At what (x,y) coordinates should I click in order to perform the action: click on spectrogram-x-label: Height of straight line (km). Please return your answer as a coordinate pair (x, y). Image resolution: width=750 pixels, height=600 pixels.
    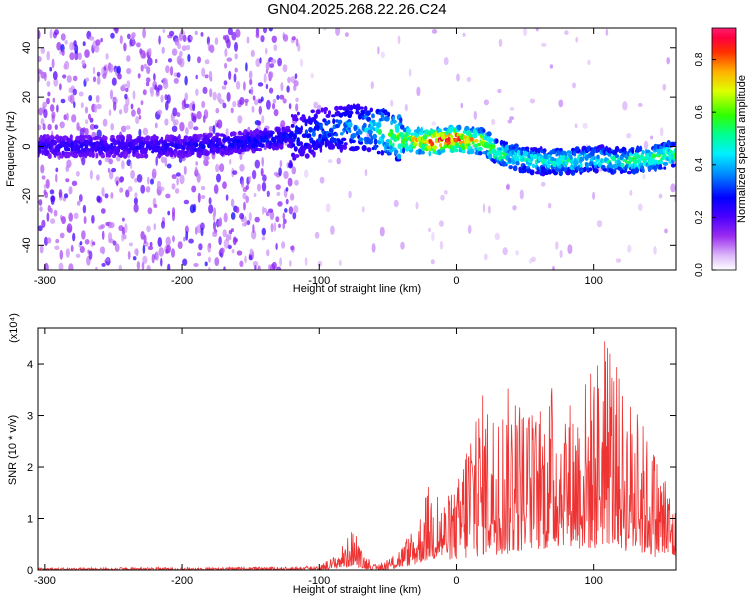
    Looking at the image, I should click on (357, 289).